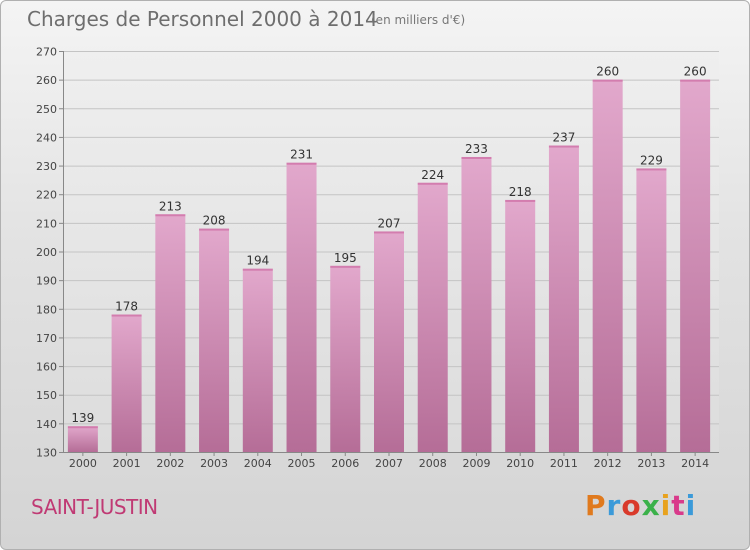 The width and height of the screenshot is (750, 550). What do you see at coordinates (83, 439) in the screenshot?
I see `bar-2000` at bounding box center [83, 439].